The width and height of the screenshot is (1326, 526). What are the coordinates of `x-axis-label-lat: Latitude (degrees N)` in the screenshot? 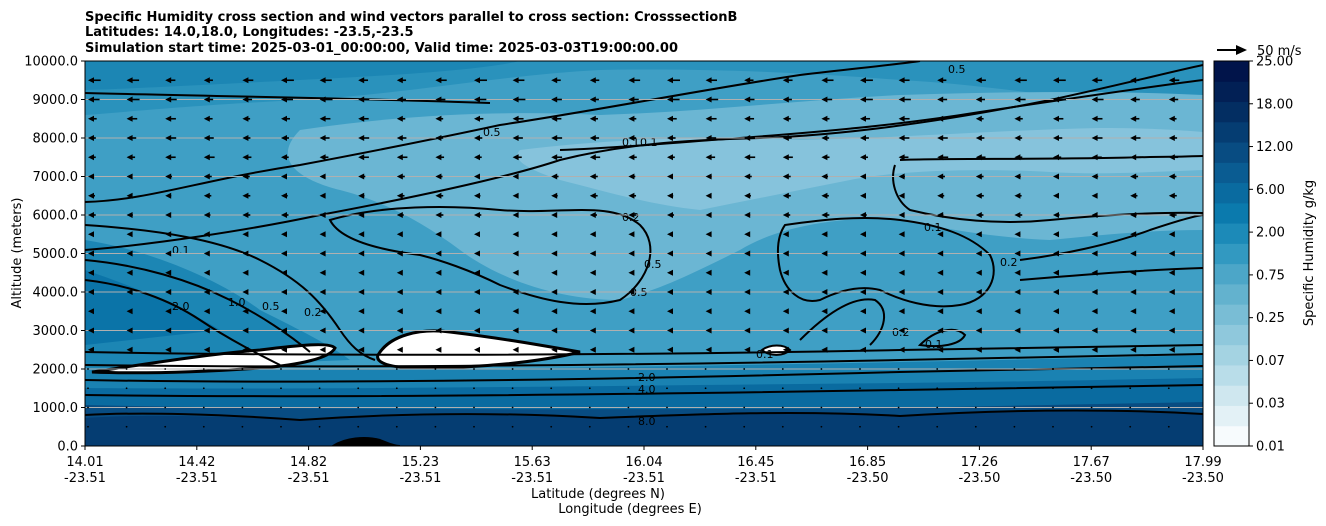 It's located at (598, 494).